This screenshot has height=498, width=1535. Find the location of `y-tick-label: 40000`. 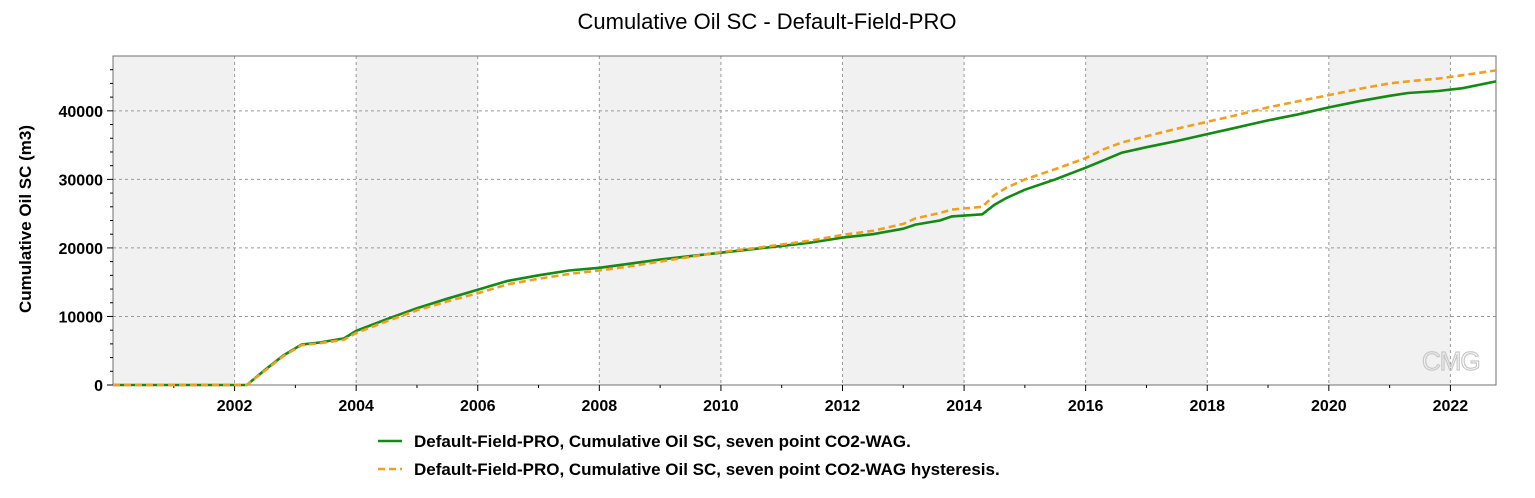

y-tick-label: 40000 is located at coordinates (81, 112).